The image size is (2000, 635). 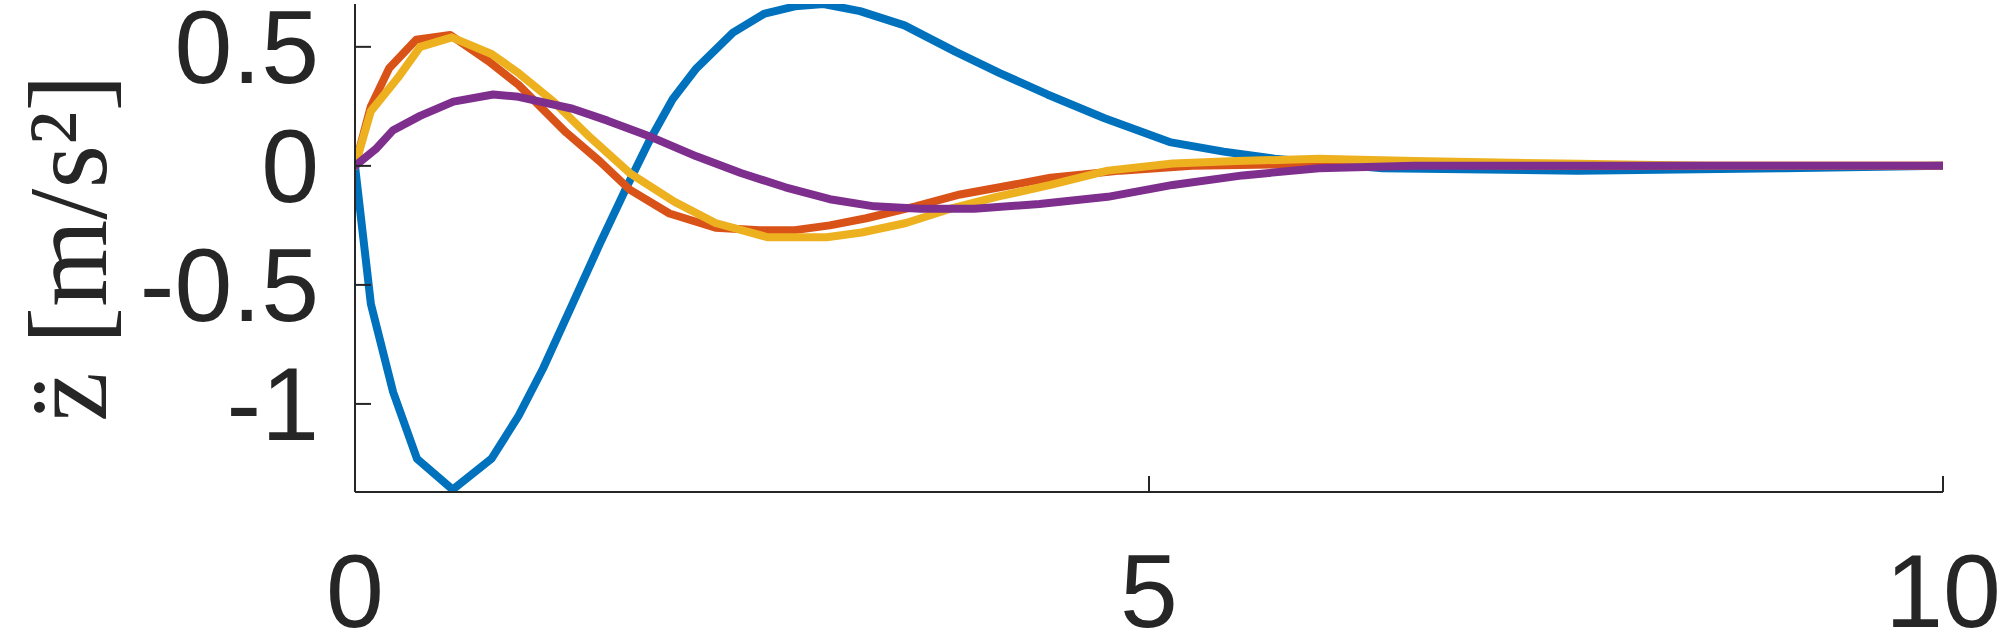 I want to click on y-axis-title: z̈ [m/s²], so click(x=68, y=248).